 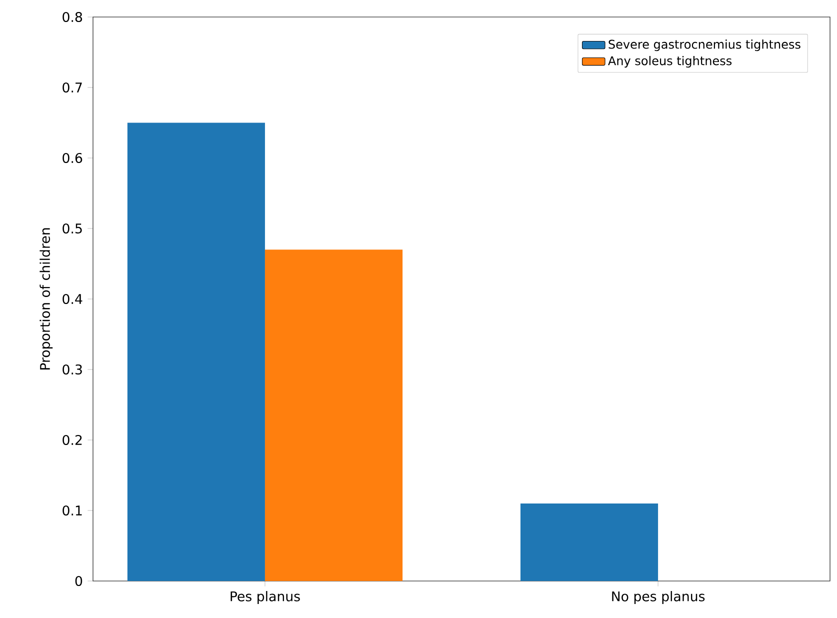 I want to click on x-tick-label: No pes planus, so click(x=658, y=597).